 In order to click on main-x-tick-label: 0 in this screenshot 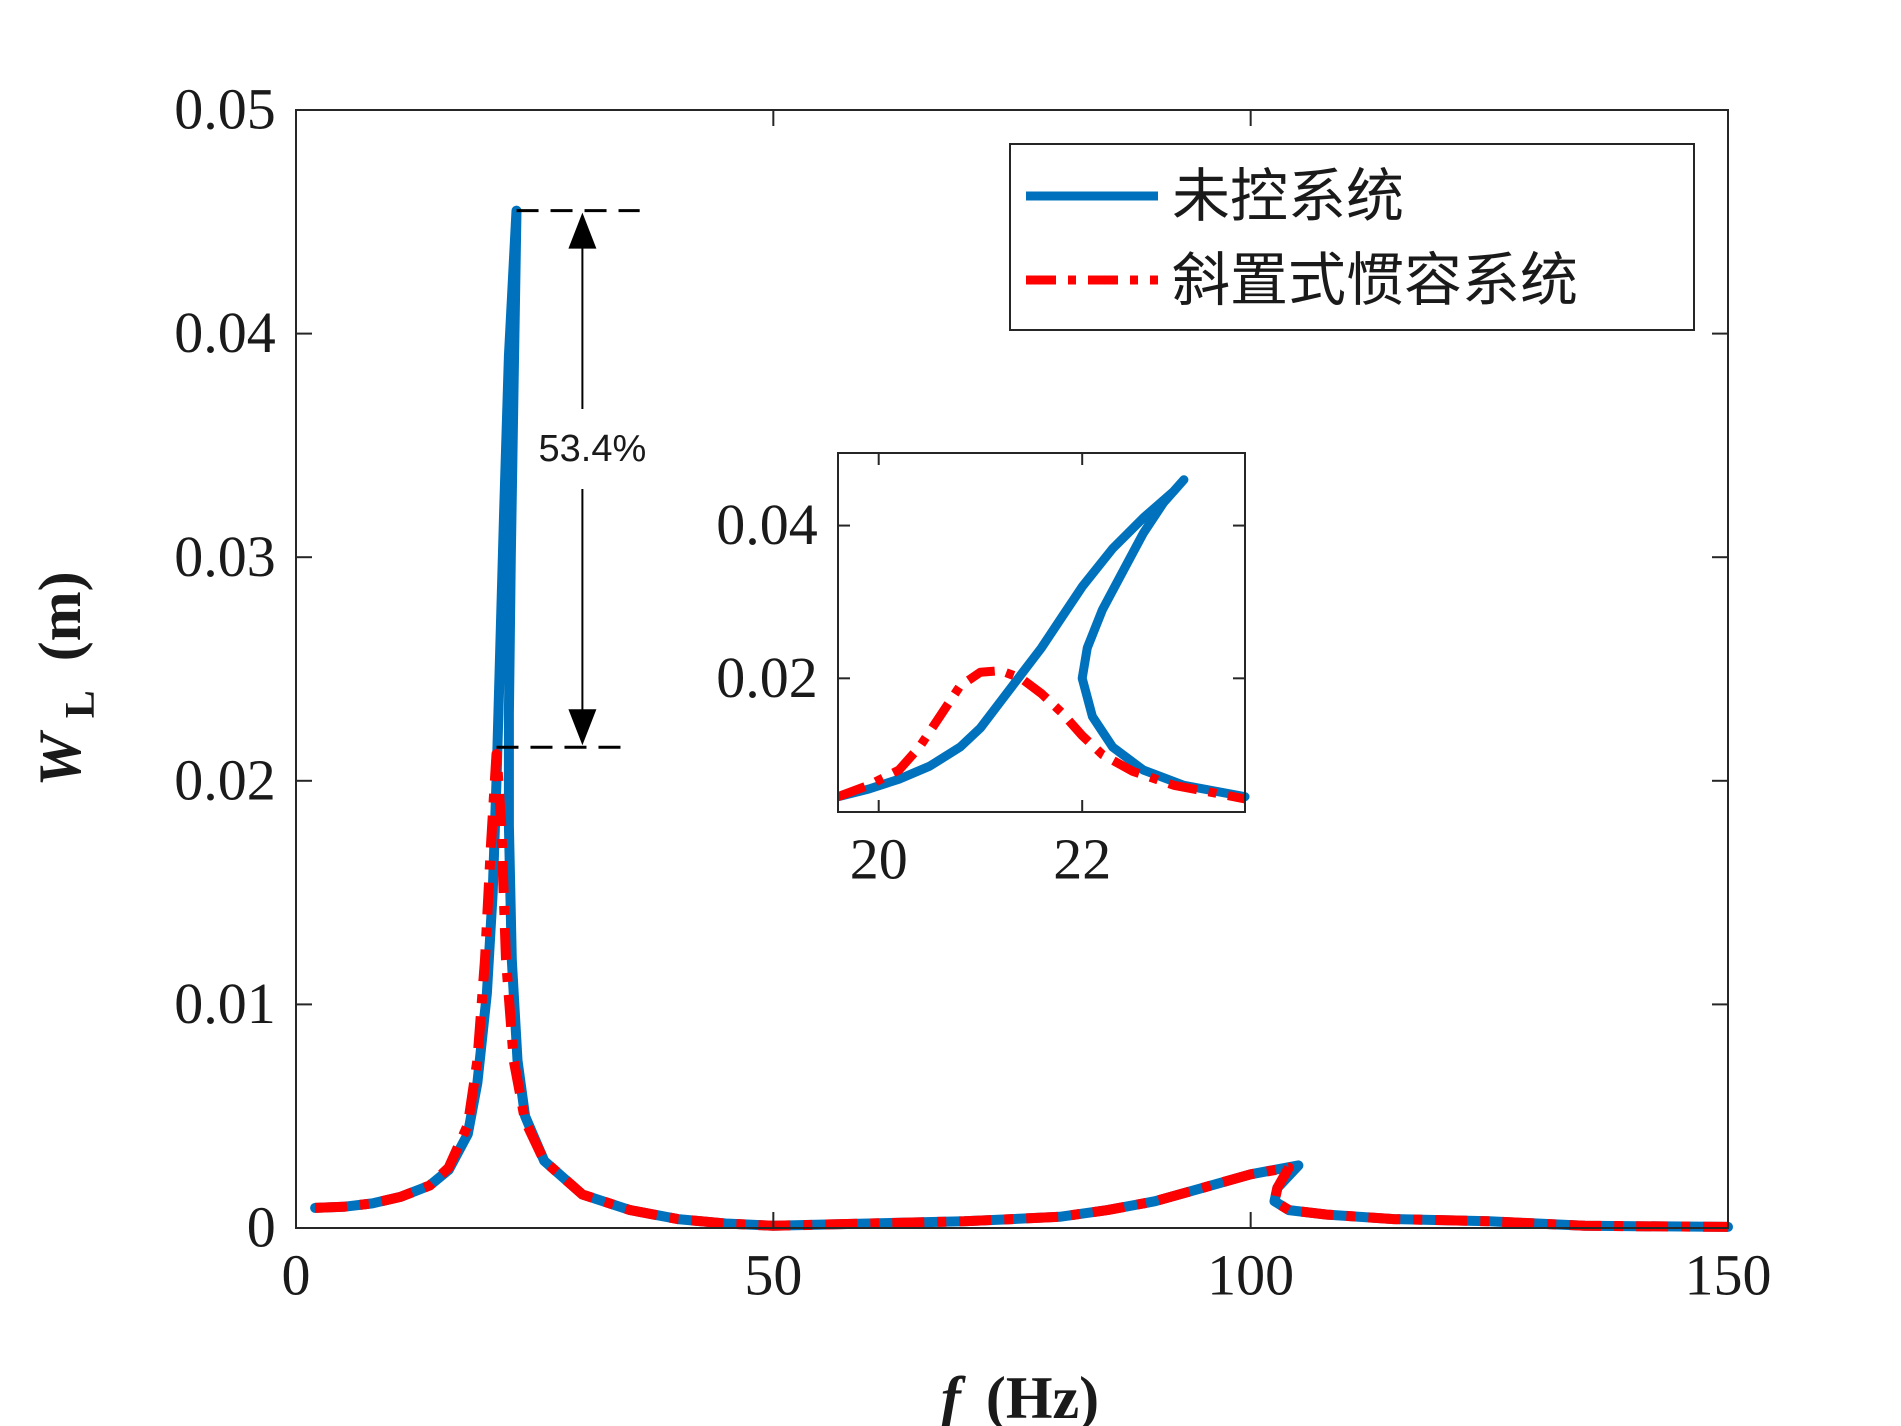, I will do `click(296, 1275)`.